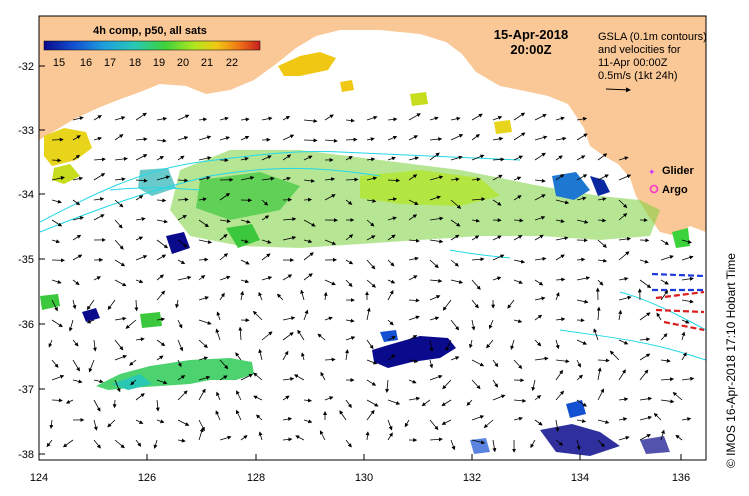 Image resolution: width=749 pixels, height=496 pixels. What do you see at coordinates (472, 478) in the screenshot?
I see `x-tick-label: 132` at bounding box center [472, 478].